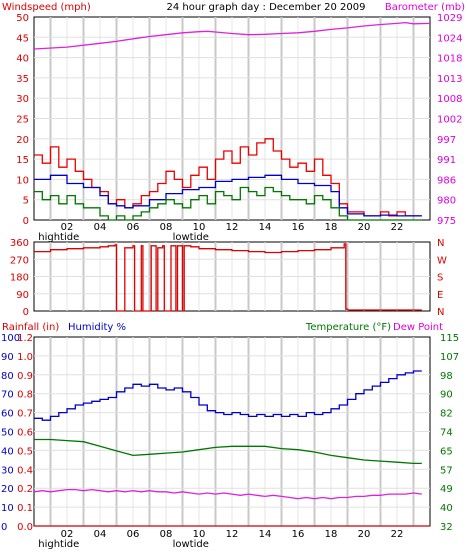 The width and height of the screenshot is (467, 559). What do you see at coordinates (25, 357) in the screenshot?
I see `rainfall-tick-label: 1.0` at bounding box center [25, 357].